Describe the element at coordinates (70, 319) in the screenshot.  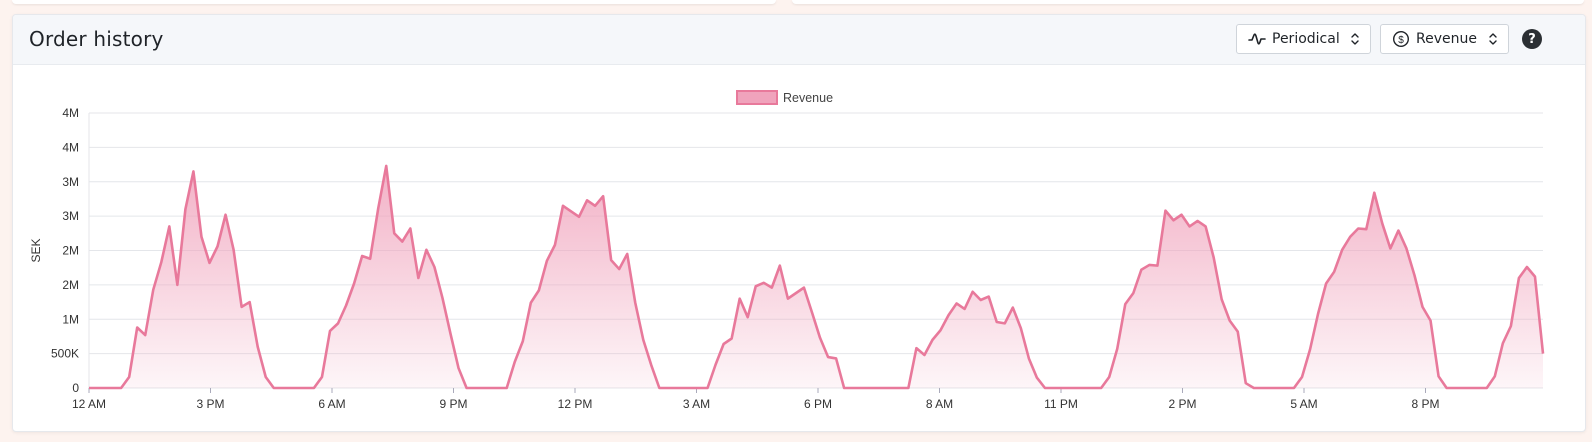
I see `y-tick-label: 1M` at that location.